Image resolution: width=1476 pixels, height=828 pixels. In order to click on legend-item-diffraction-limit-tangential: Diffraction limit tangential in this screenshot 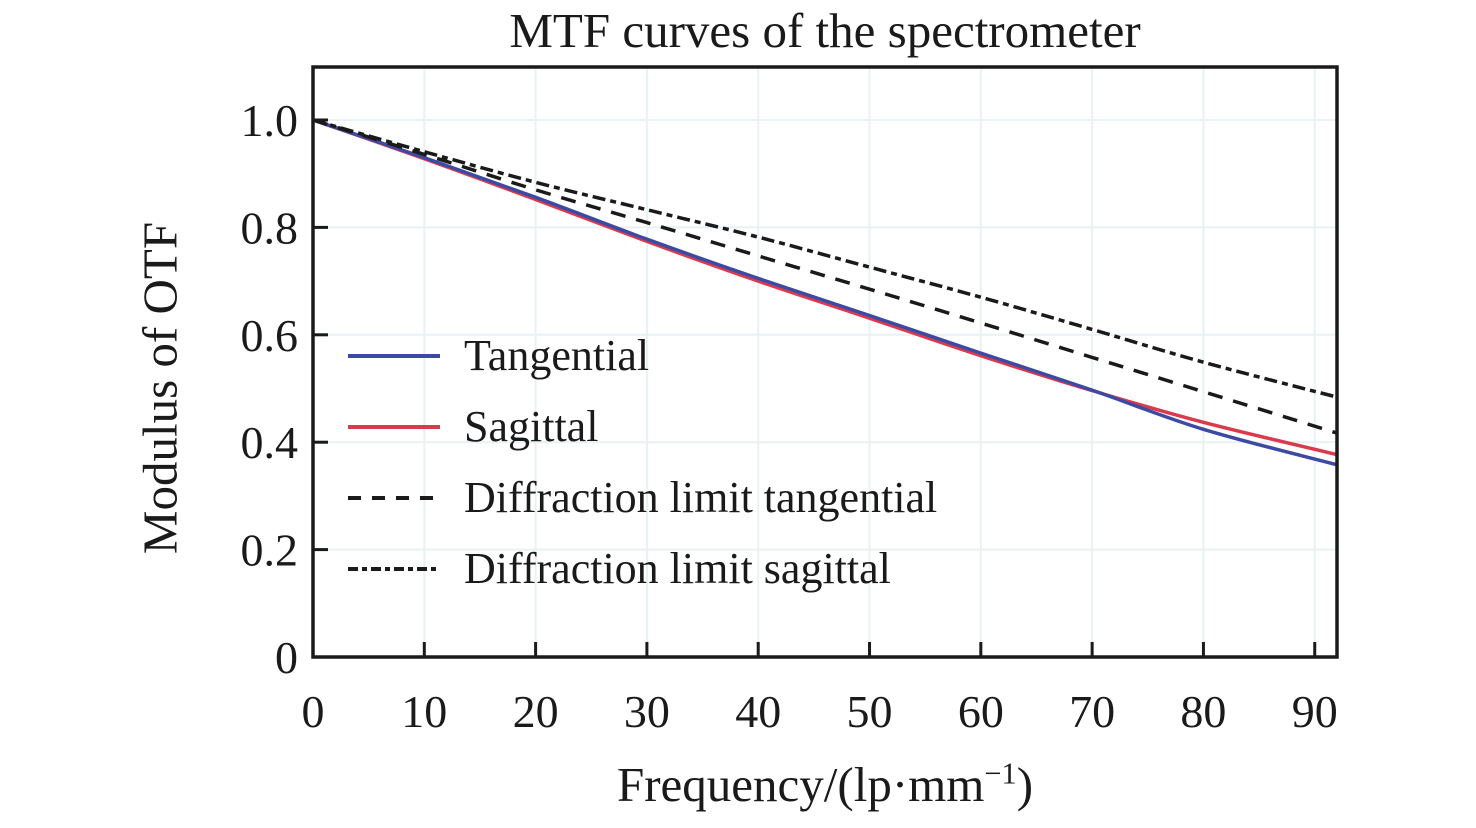, I will do `click(642, 497)`.